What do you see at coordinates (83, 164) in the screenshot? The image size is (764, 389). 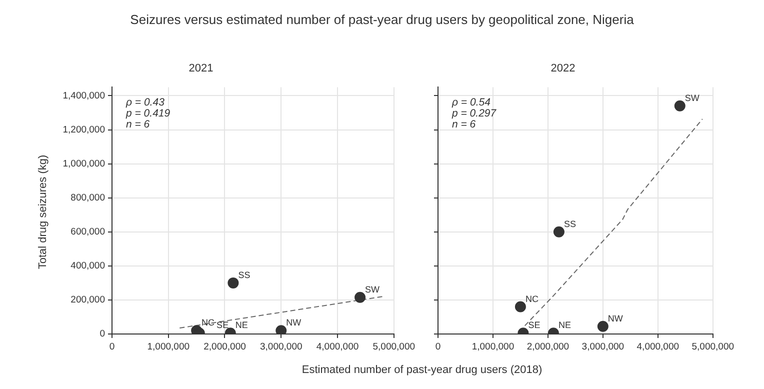 I see `y-tick-label: 1,000,000` at bounding box center [83, 164].